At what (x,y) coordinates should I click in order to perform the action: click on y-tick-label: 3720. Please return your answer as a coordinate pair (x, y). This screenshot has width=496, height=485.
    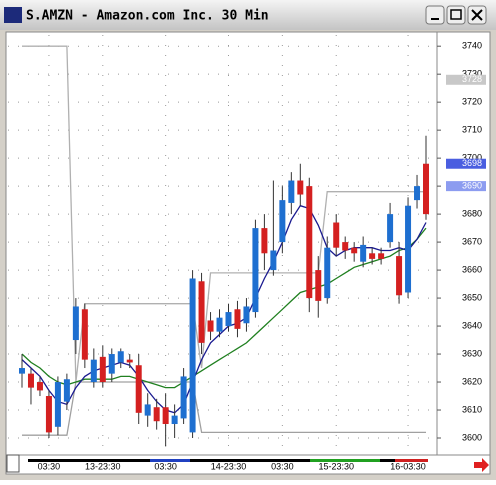
    Looking at the image, I should click on (472, 102).